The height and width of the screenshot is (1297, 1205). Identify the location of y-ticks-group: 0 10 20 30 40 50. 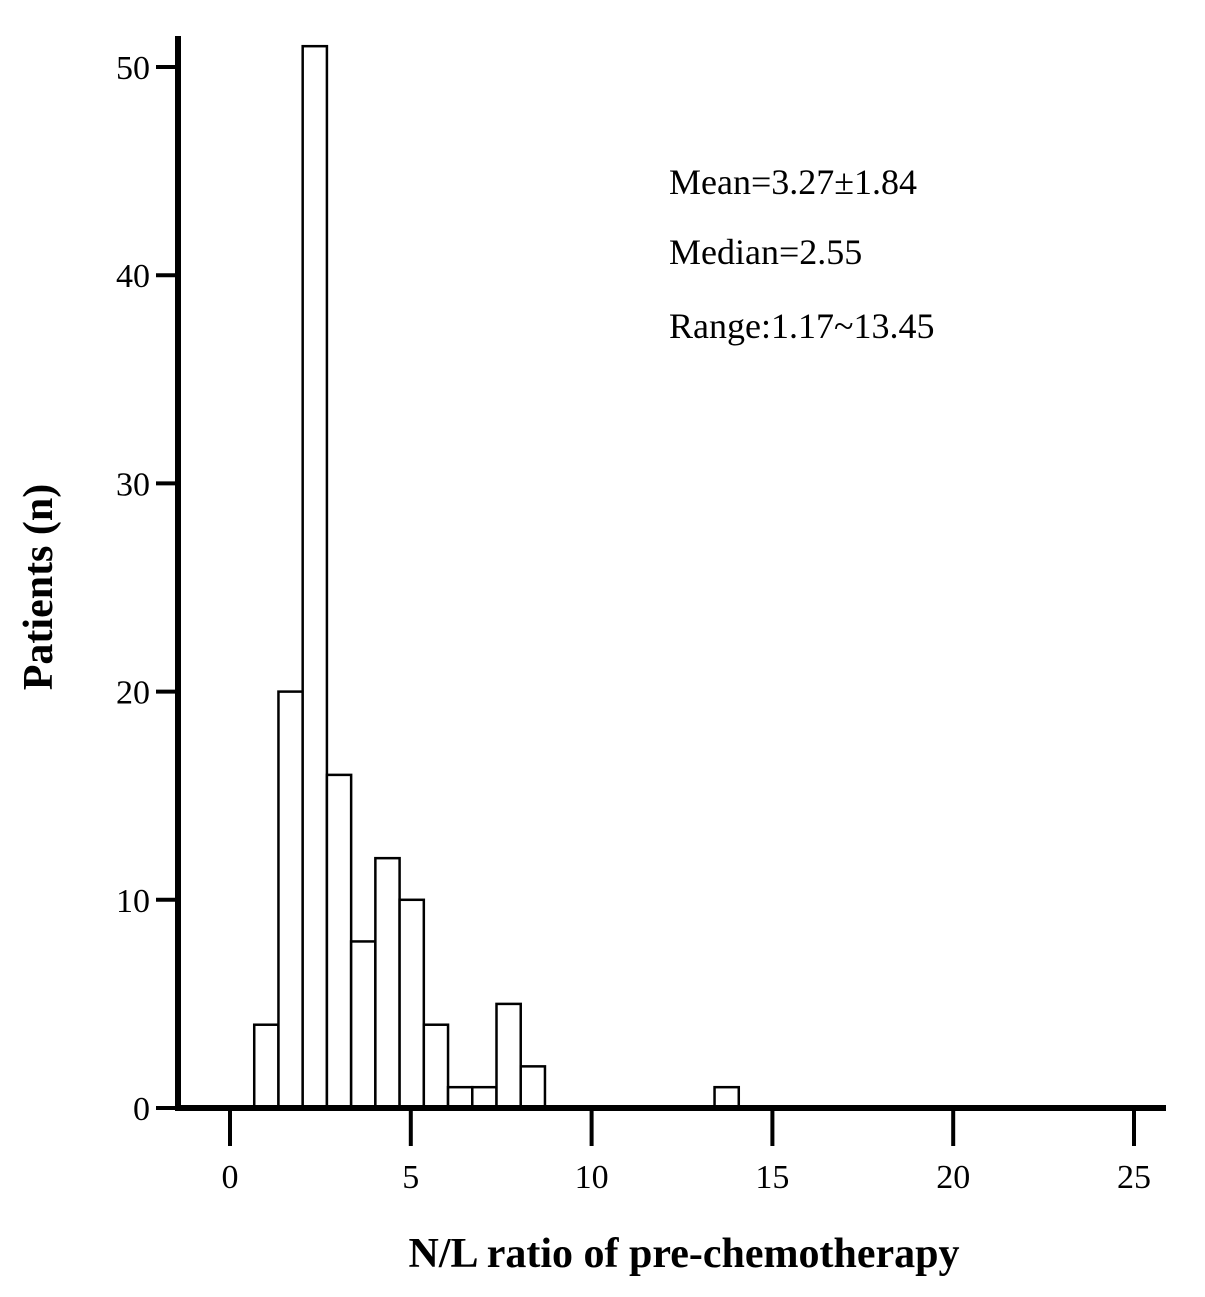
(147, 589).